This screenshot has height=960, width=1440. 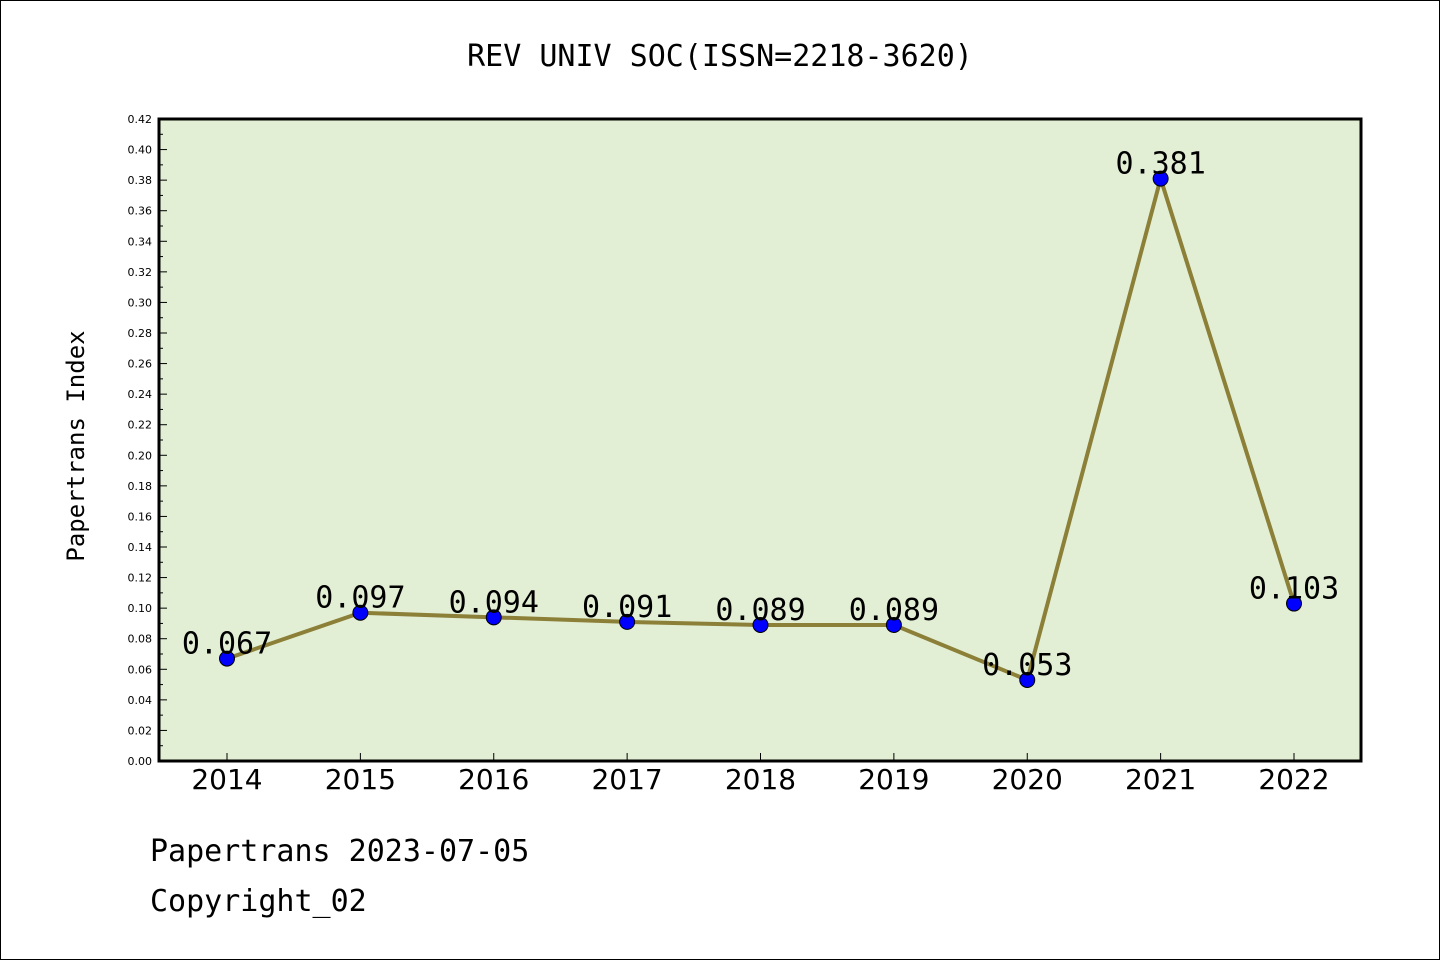 I want to click on y-tick-label: 0.06, so click(x=140, y=669).